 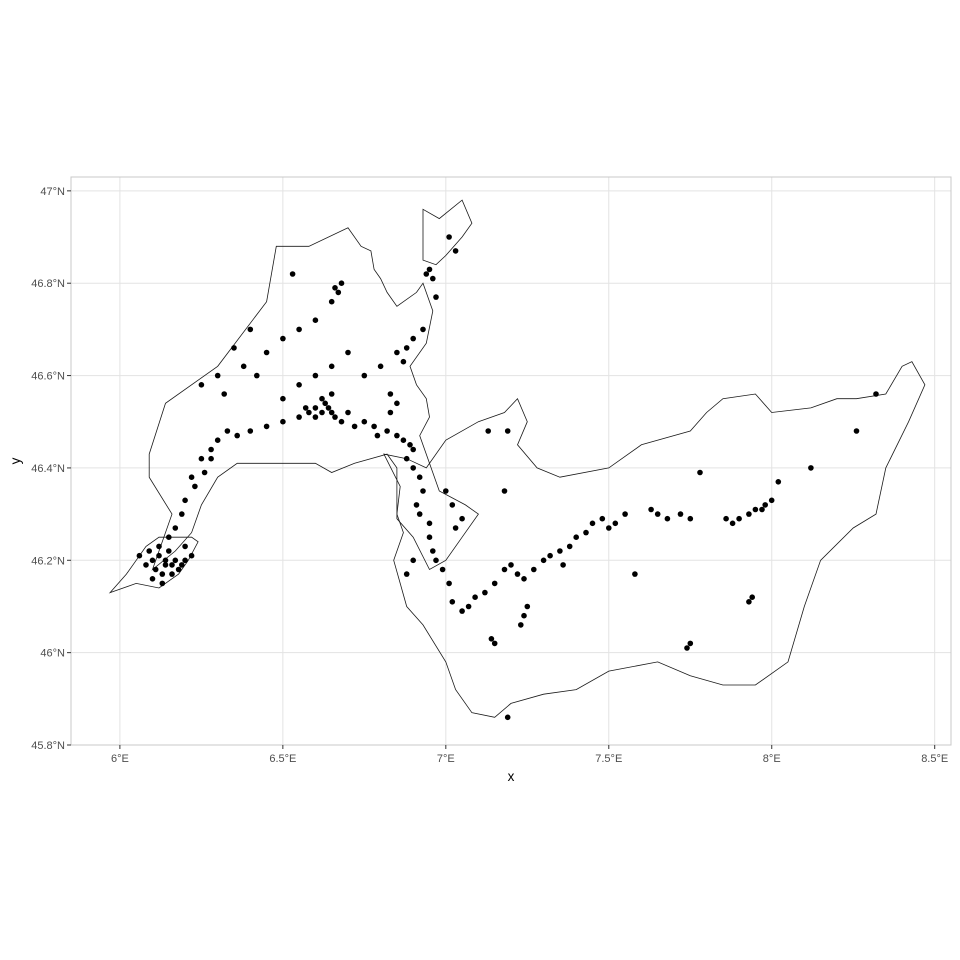 I want to click on y-tick-label: 46.8°N, so click(x=48, y=284).